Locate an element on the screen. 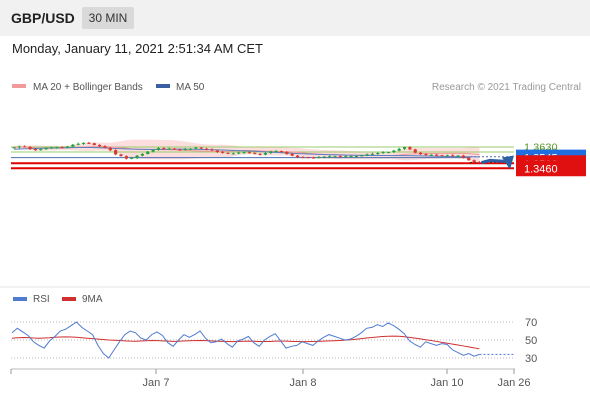 The height and width of the screenshot is (400, 590). rsi-ma-line is located at coordinates (245, 342).